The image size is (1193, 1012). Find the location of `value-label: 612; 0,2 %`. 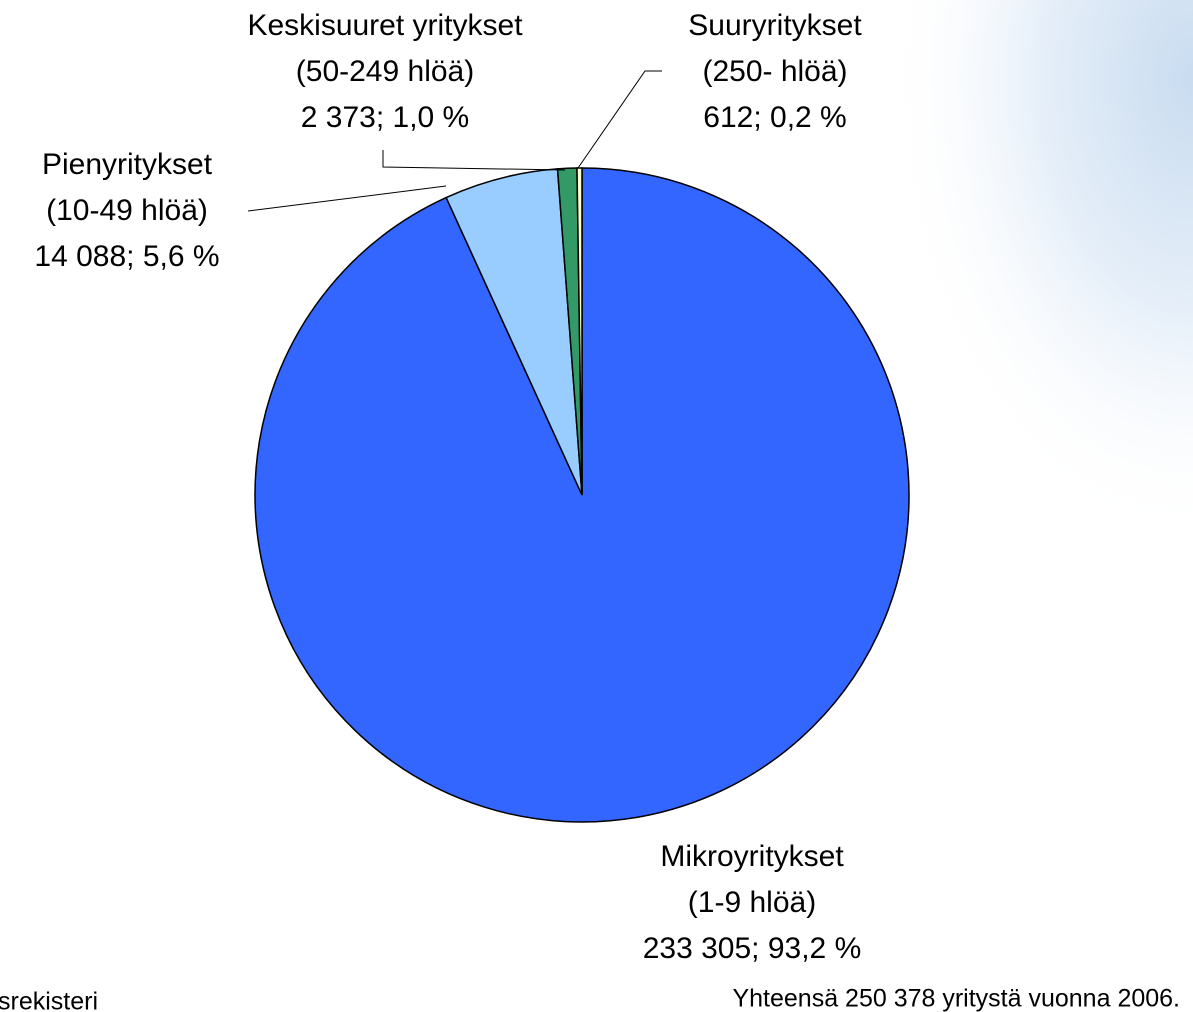

value-label: 612; 0,2 % is located at coordinates (774, 117).